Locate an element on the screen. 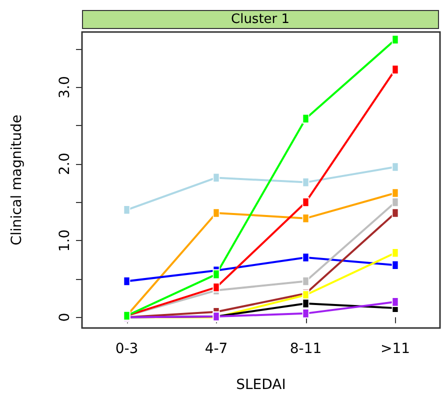 The width and height of the screenshot is (444, 408). y-tick-label: 2.0 is located at coordinates (65, 164).